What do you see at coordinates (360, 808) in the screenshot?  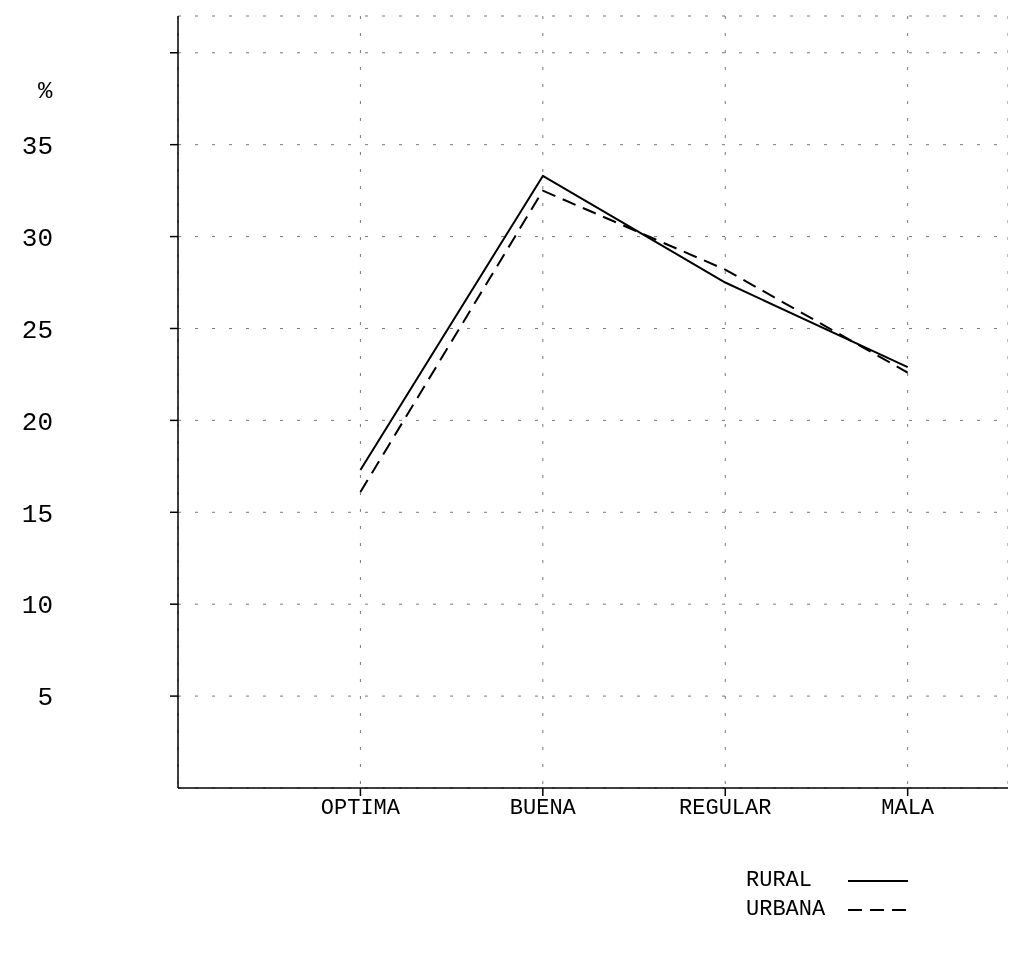 I see `x-tick-label: OPTIMA` at bounding box center [360, 808].